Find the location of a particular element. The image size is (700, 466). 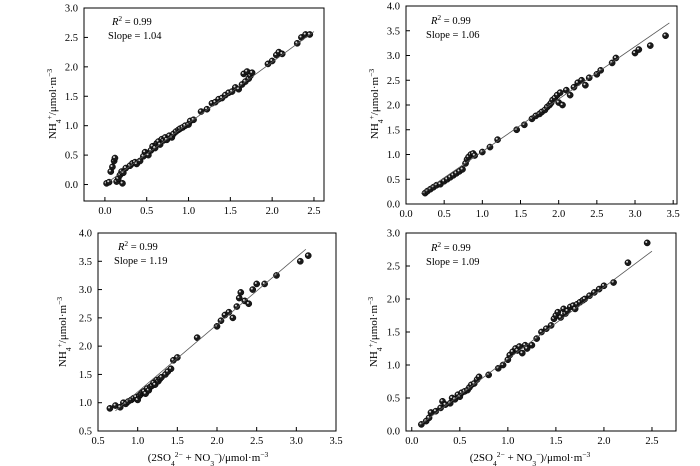

x-tick-label: 0.0 is located at coordinates (104, 211).